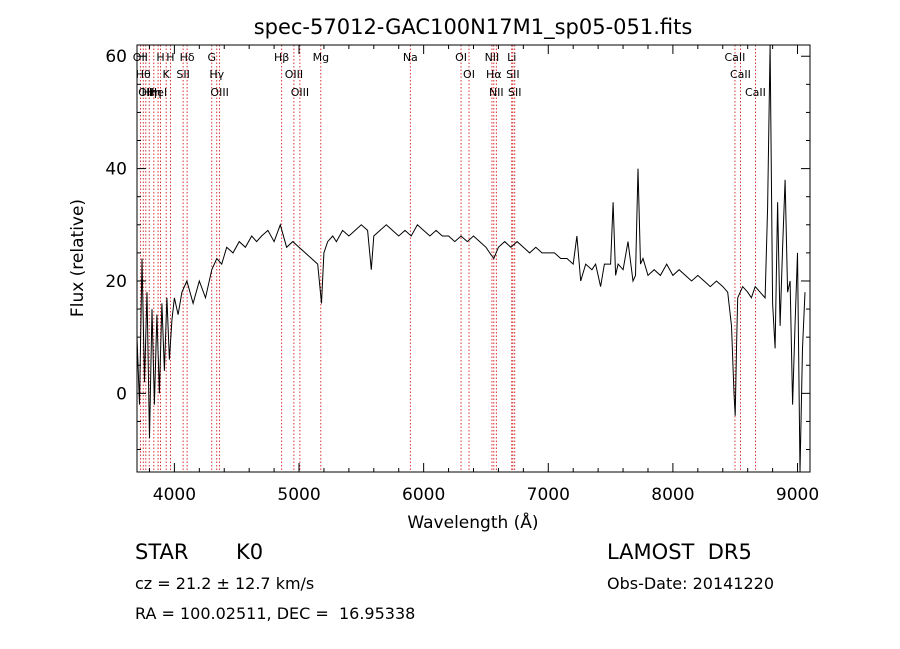 This screenshot has width=900, height=649. What do you see at coordinates (410, 57) in the screenshot?
I see `line-label: Na` at bounding box center [410, 57].